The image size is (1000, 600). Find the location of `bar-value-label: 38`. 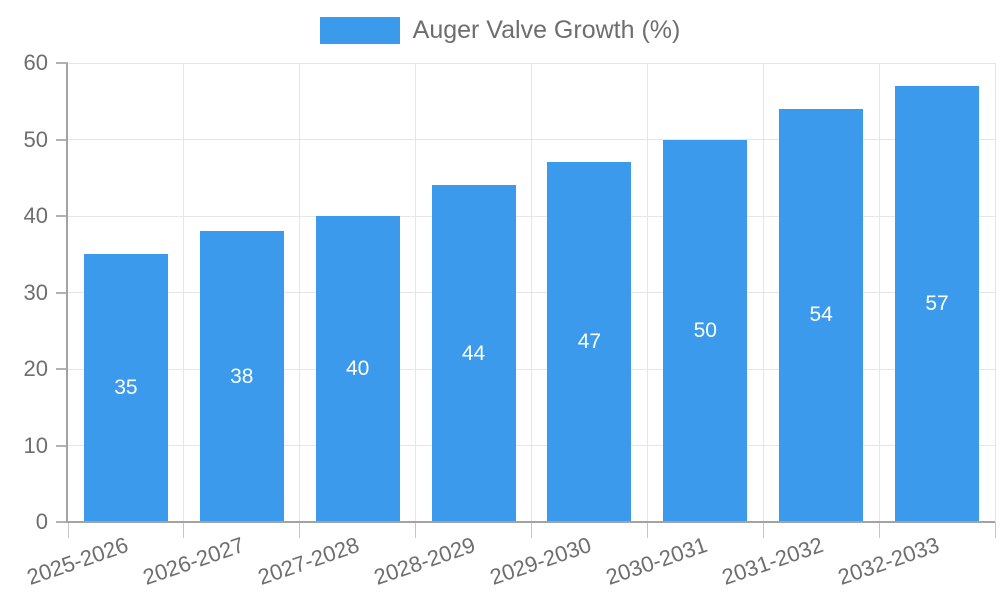

bar-value-label: 38 is located at coordinates (242, 376).